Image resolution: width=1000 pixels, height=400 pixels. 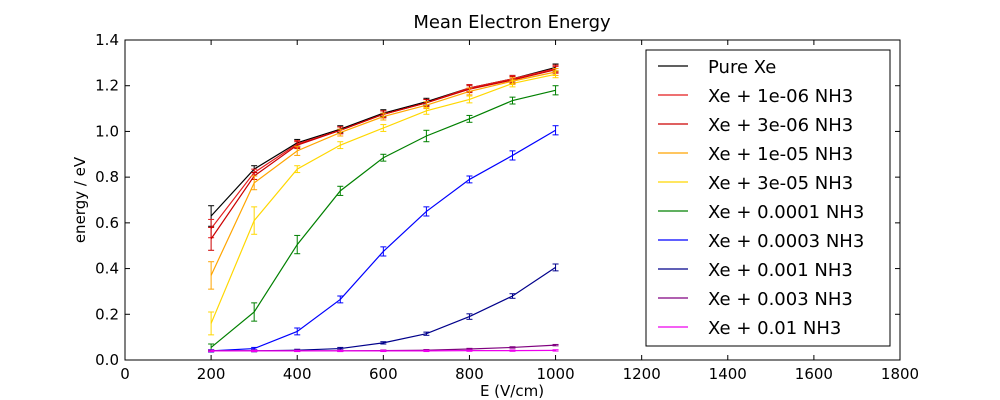 I want to click on legend-label: Xe + 0.003 NH3, so click(x=780, y=299).